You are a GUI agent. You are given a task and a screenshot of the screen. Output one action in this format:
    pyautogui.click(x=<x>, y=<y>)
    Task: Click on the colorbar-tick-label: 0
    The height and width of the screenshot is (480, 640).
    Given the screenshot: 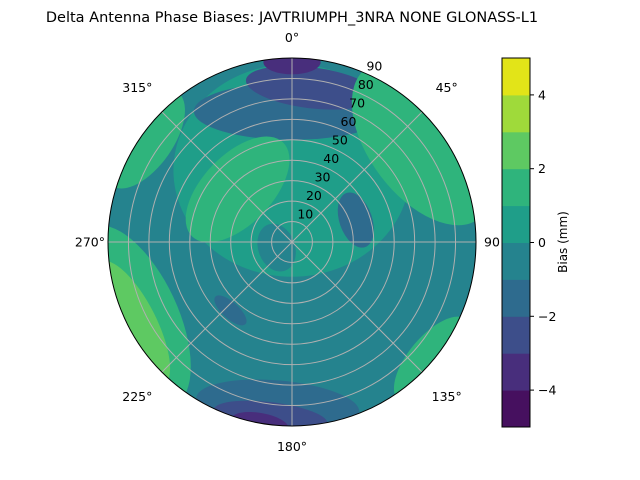 What is the action you would take?
    pyautogui.click(x=542, y=242)
    